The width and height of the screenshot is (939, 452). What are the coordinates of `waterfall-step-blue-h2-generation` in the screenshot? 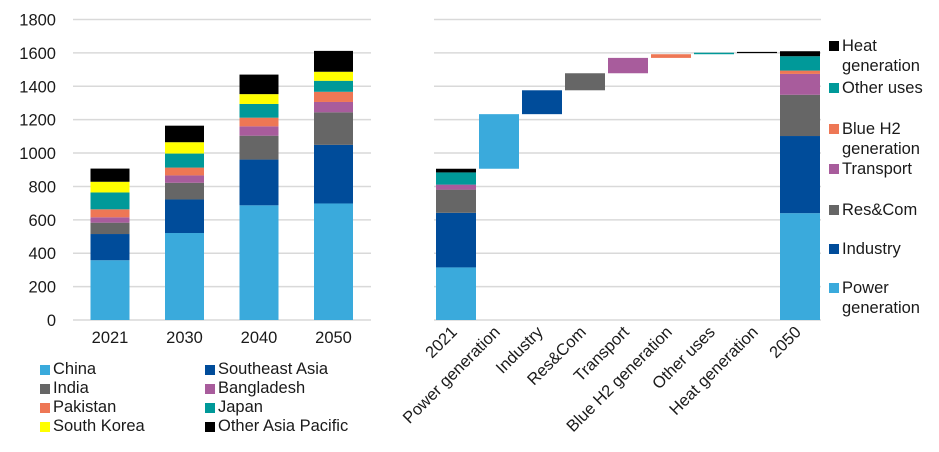 It's located at (671, 56).